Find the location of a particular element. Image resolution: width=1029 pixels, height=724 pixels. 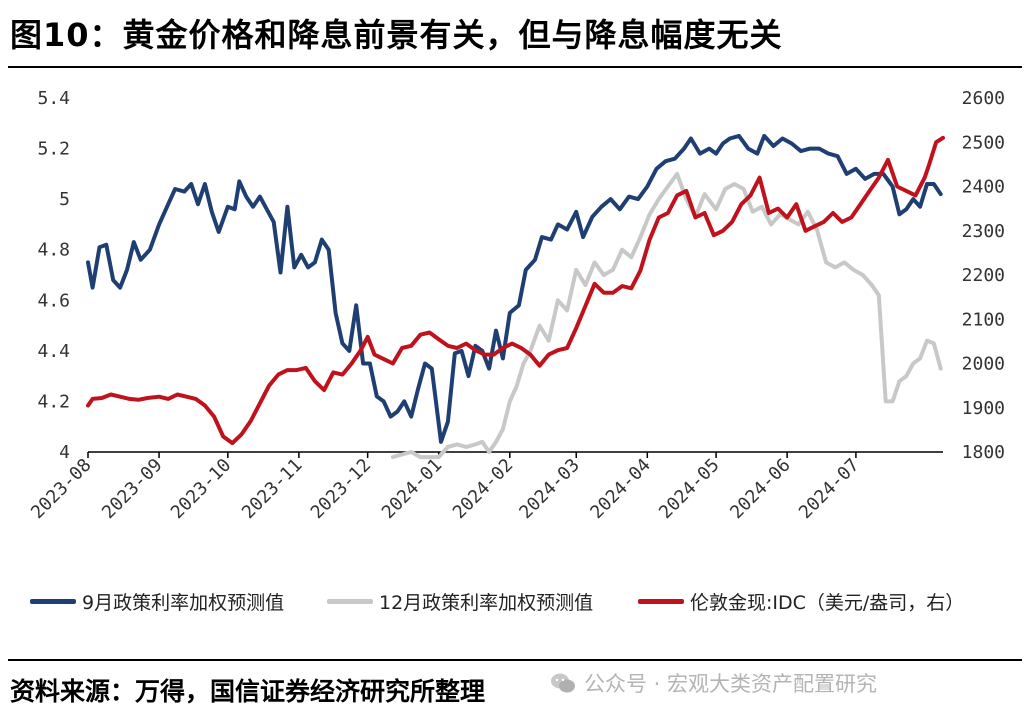

y-right-tick-label: 1800 is located at coordinates (983, 452).